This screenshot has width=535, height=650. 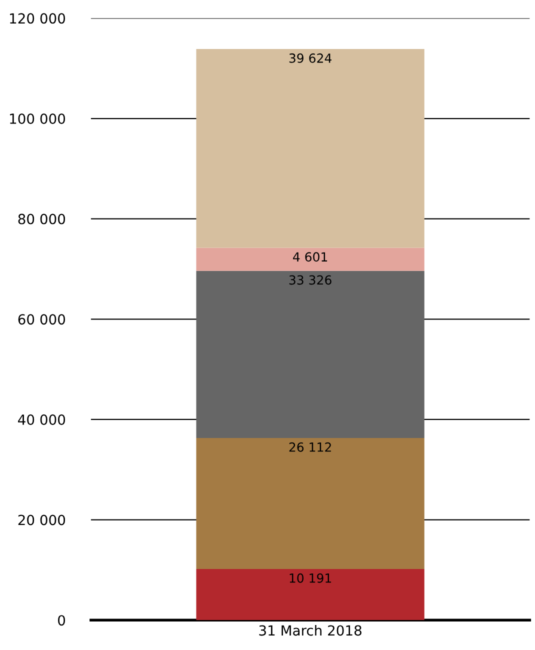 What do you see at coordinates (42, 419) in the screenshot?
I see `y-tick-label: 40 000` at bounding box center [42, 419].